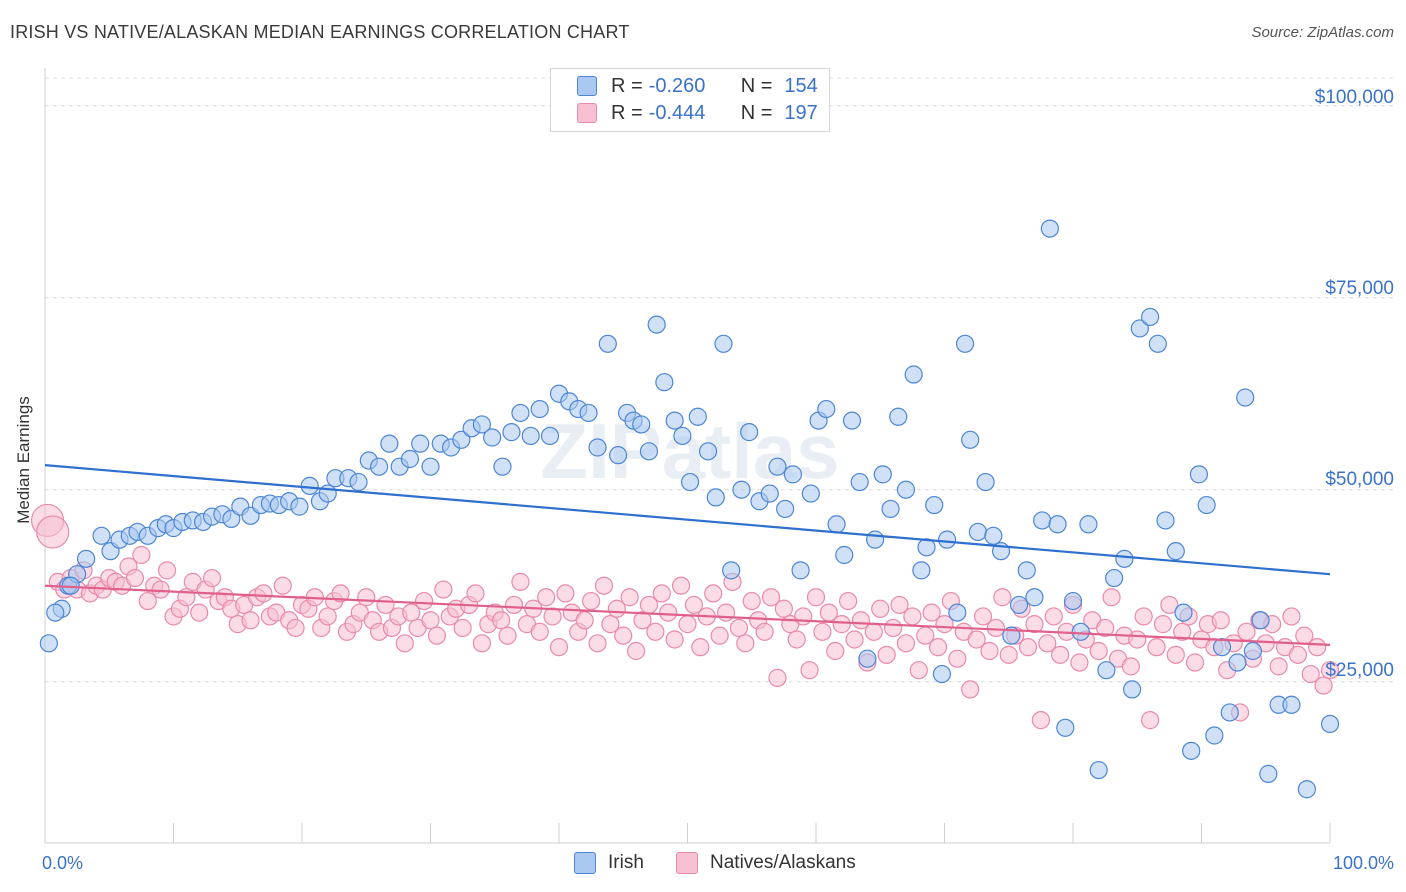 The height and width of the screenshot is (892, 1406). Describe the element at coordinates (1322, 32) in the screenshot. I see `source-credit: Source: ZipAtlas.com` at that location.